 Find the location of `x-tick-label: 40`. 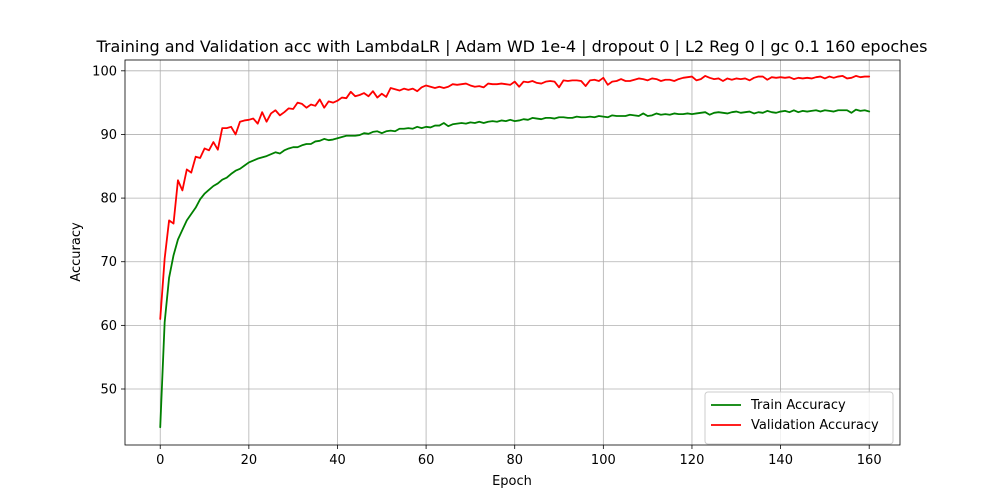

x-tick-label: 40 is located at coordinates (337, 460).